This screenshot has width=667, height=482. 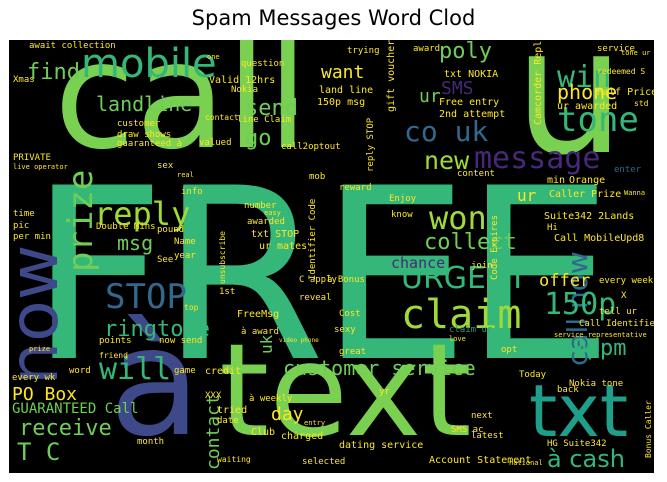 What do you see at coordinates (227, 292) in the screenshot?
I see `word-1st: 1st` at bounding box center [227, 292].